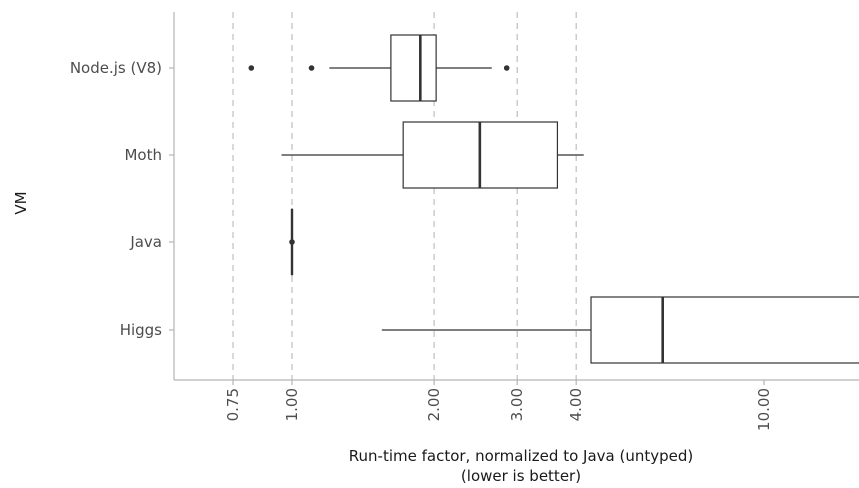  I want to click on y-tick-labels: Node.js (V8) Moth Java Higgs, so click(122, 199).